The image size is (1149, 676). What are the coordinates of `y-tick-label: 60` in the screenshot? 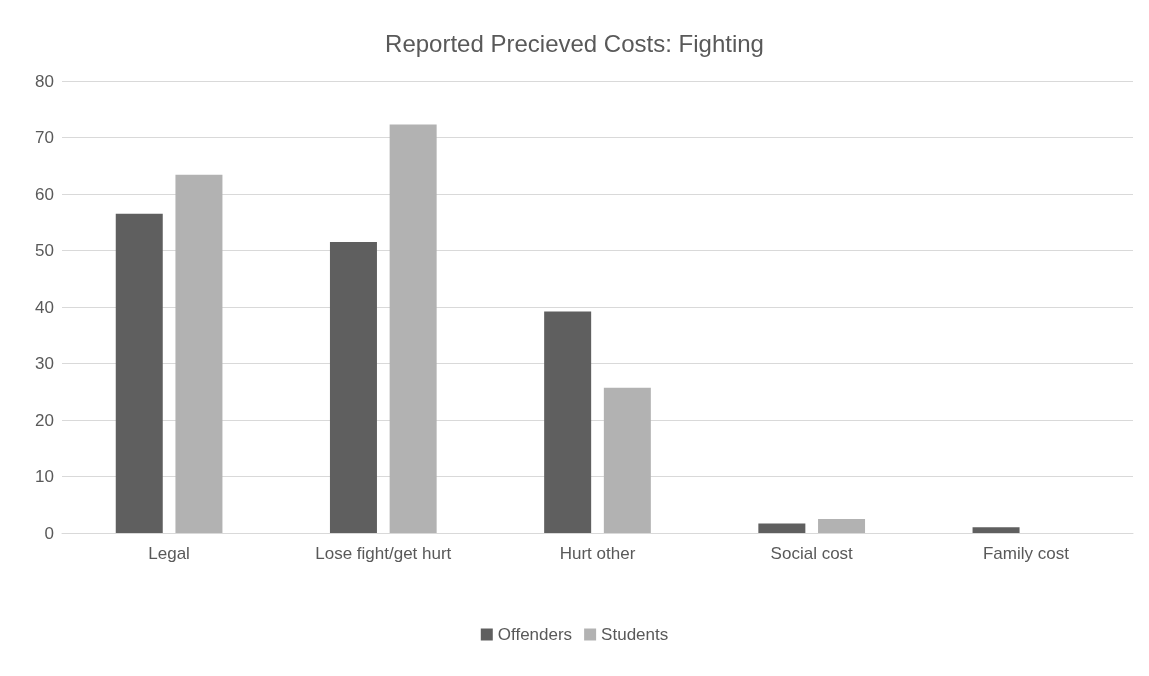 It's located at (44, 194).